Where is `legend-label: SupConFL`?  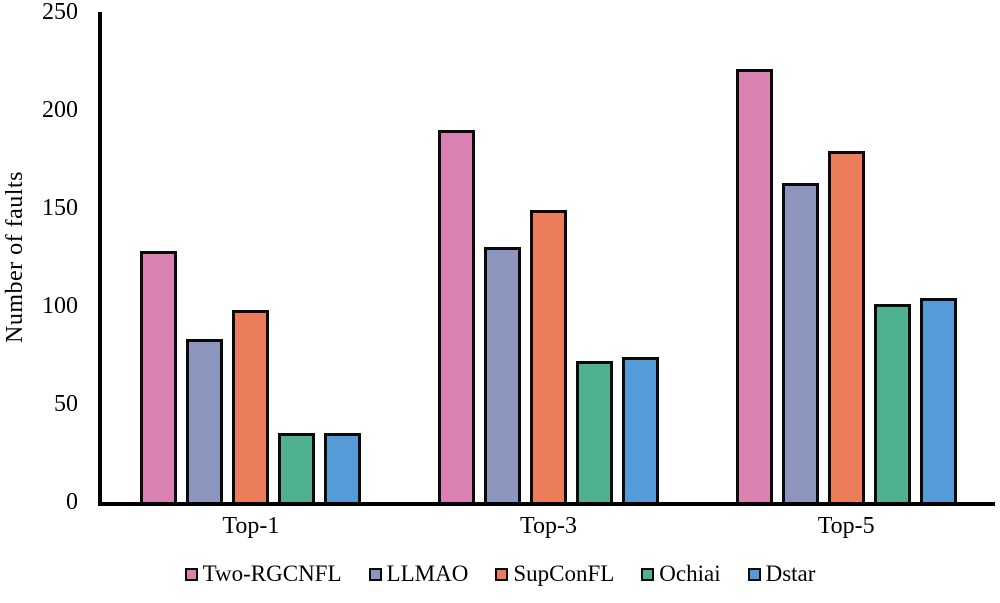
legend-label: SupConFL is located at coordinates (564, 573).